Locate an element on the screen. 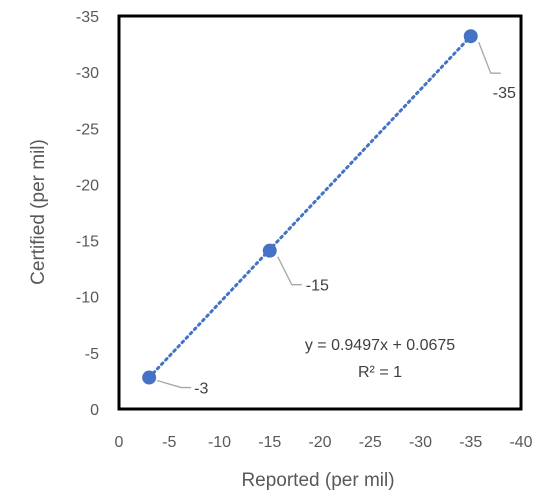  data-label: -35 is located at coordinates (504, 93).